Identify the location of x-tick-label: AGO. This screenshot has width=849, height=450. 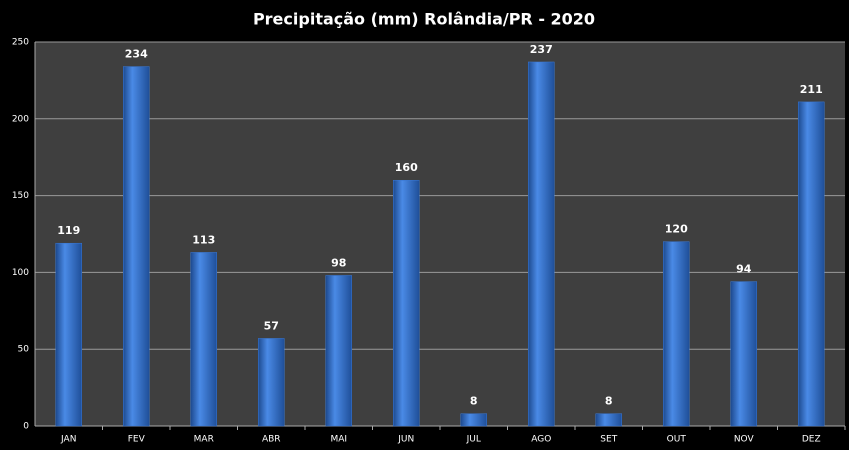
(541, 440).